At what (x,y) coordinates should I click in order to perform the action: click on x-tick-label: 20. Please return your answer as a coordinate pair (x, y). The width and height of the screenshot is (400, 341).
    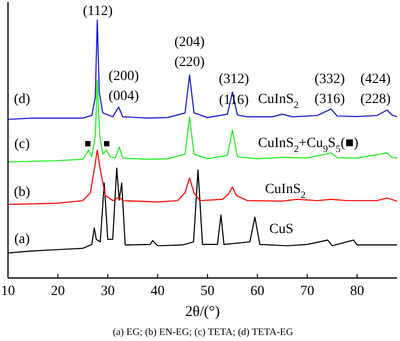
    Looking at the image, I should click on (57, 291).